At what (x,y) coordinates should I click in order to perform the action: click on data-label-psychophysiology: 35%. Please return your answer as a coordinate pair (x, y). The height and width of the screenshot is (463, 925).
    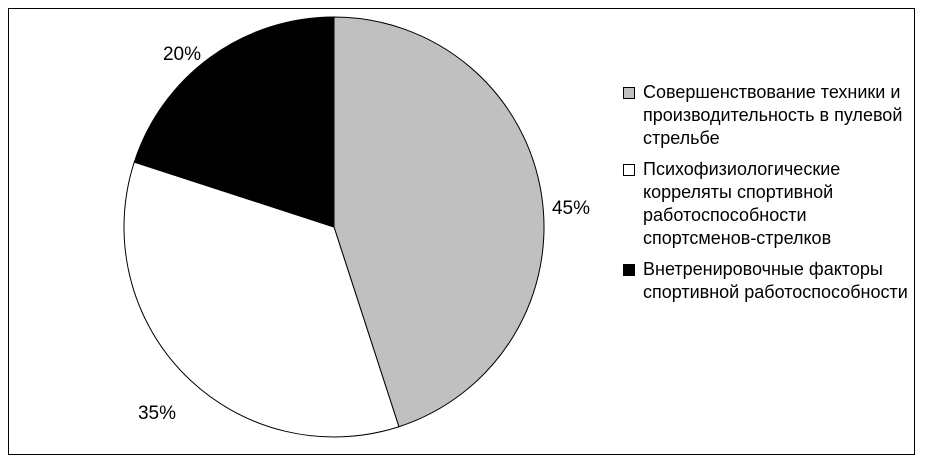
    Looking at the image, I should click on (157, 413).